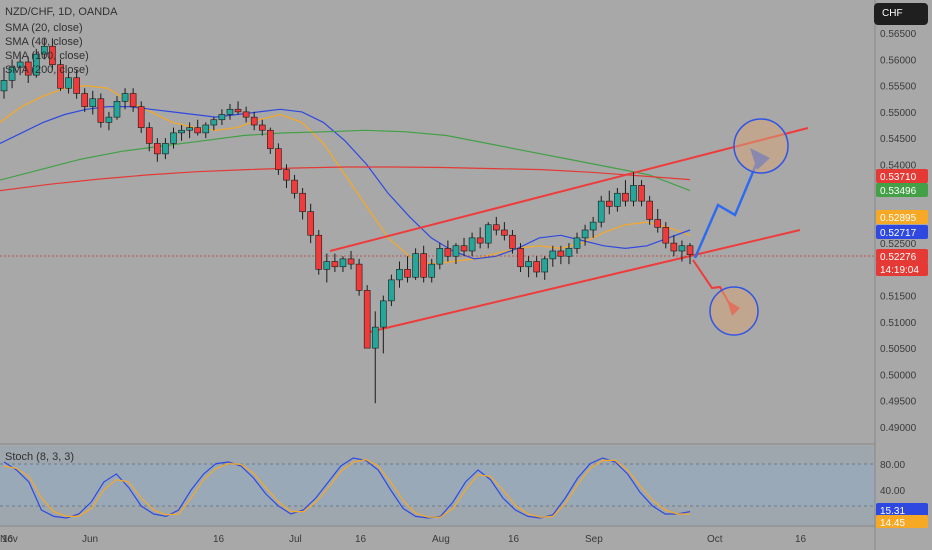 This screenshot has height=550, width=932. Describe the element at coordinates (295, 539) in the screenshot. I see `time-tick-label: Jul` at that location.